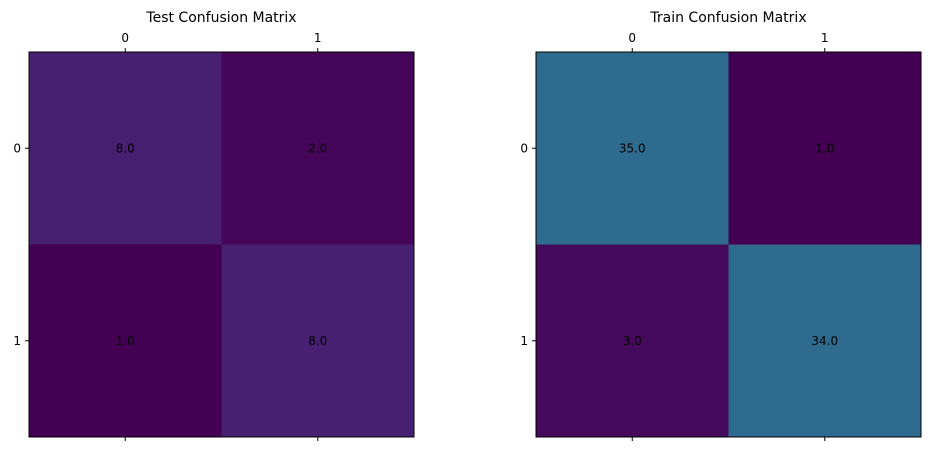 This screenshot has width=930, height=457. Describe the element at coordinates (220, 18) in the screenshot. I see `chart-title: Test Confusion Matrix` at that location.